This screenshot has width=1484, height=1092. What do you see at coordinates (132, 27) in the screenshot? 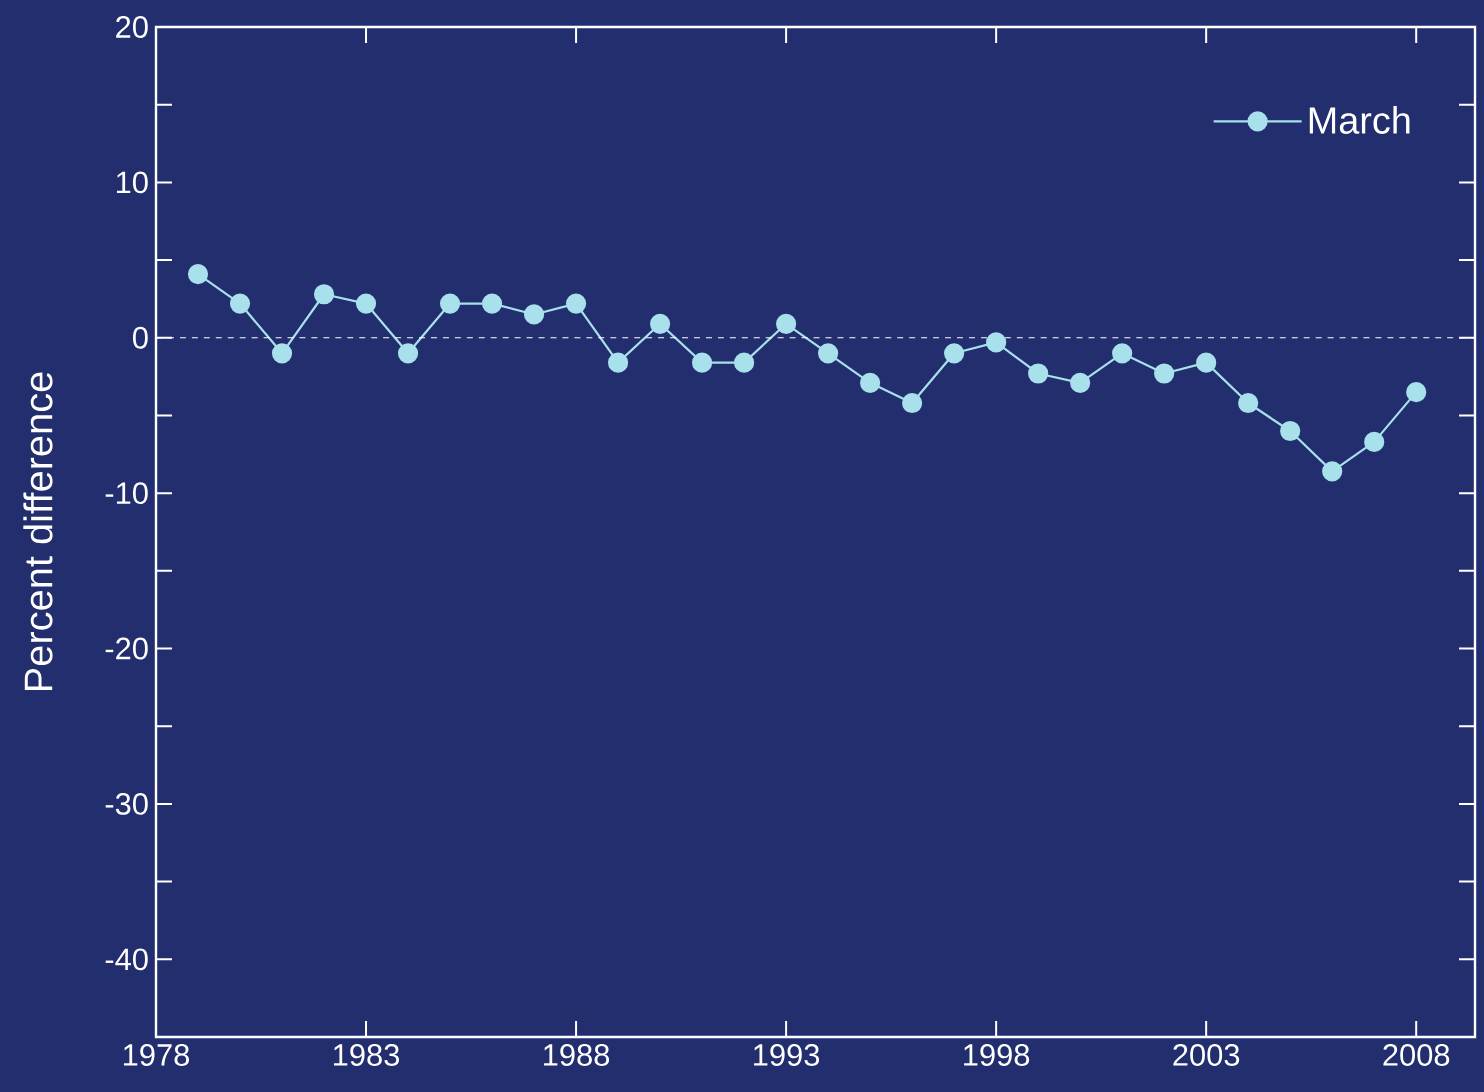
I see `y-tick-label: 20` at bounding box center [132, 27].